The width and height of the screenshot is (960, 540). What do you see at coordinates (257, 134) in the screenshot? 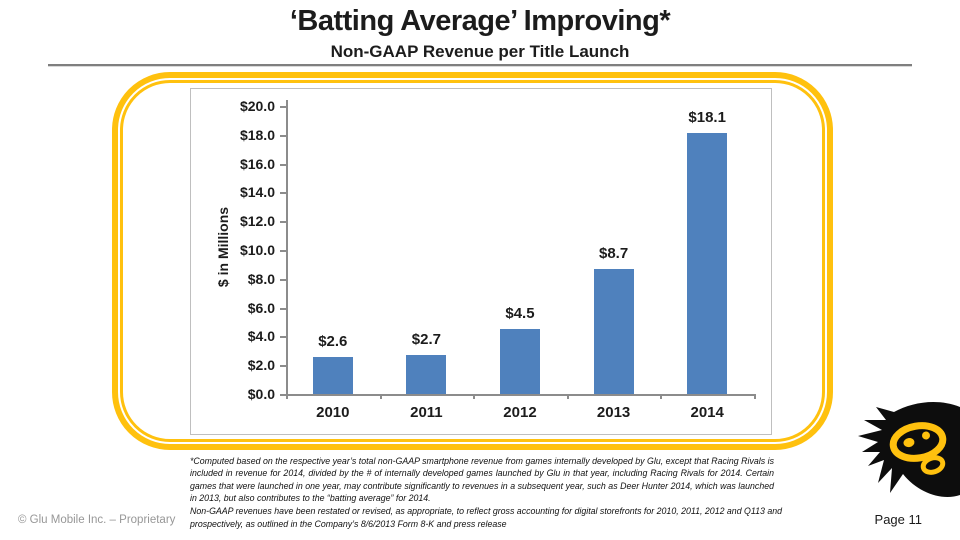
I see `y-tick-label: $18.0` at bounding box center [257, 134].